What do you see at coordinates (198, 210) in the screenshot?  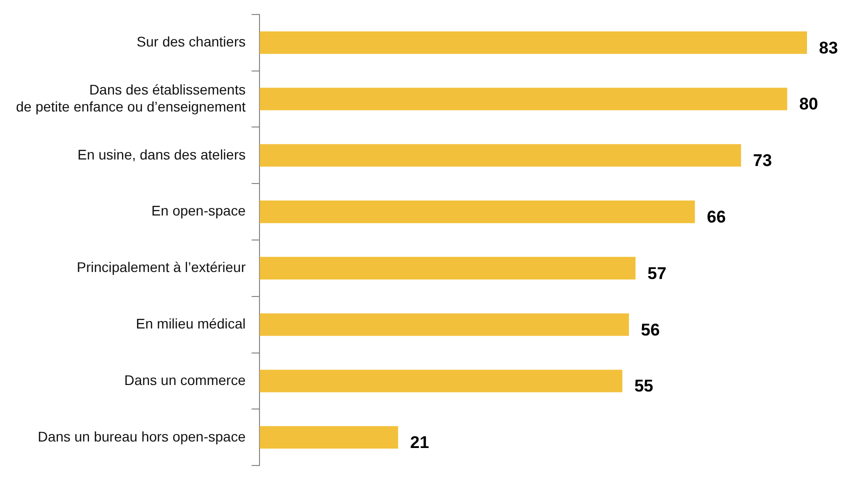 I see `y-tick-label: En open-space` at bounding box center [198, 210].